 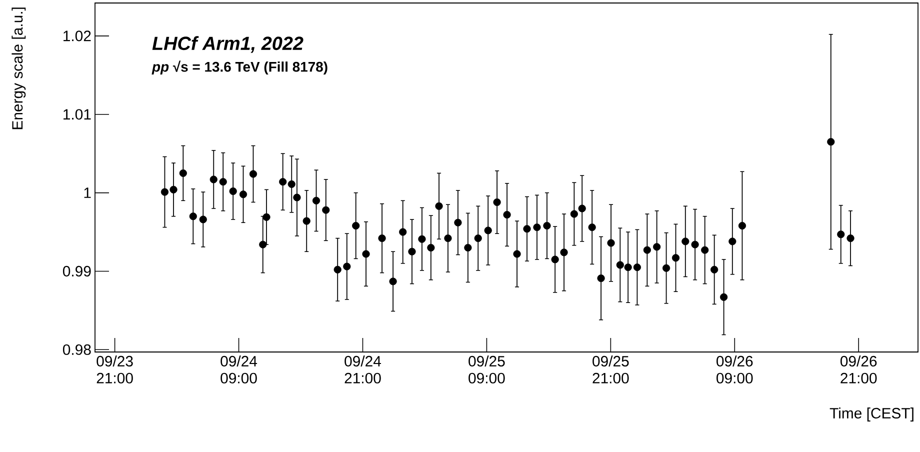 I want to click on y-tick-label: 0.98, so click(x=76, y=349).